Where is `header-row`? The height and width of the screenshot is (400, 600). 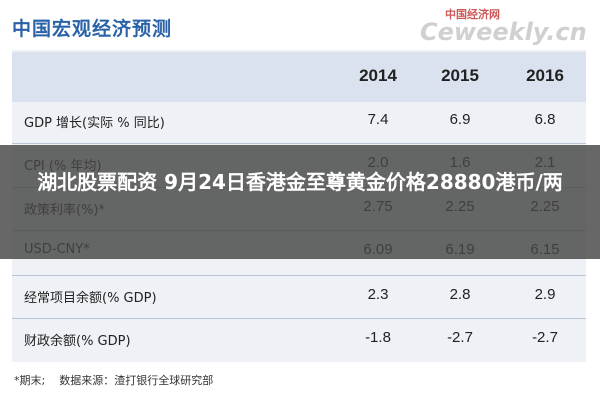 header-row is located at coordinates (299, 77).